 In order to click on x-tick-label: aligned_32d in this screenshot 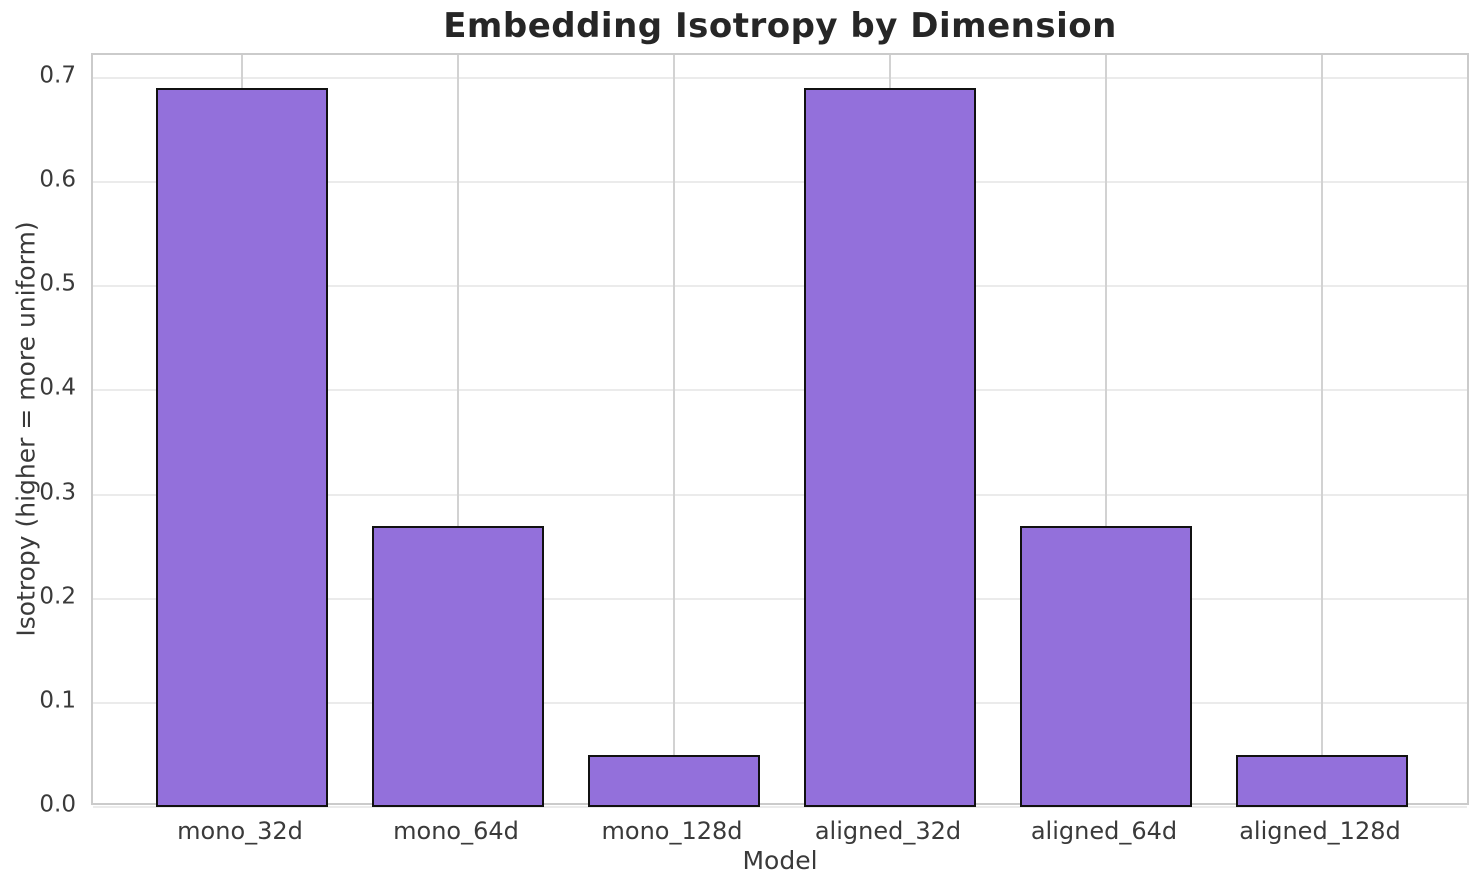, I will do `click(888, 831)`.